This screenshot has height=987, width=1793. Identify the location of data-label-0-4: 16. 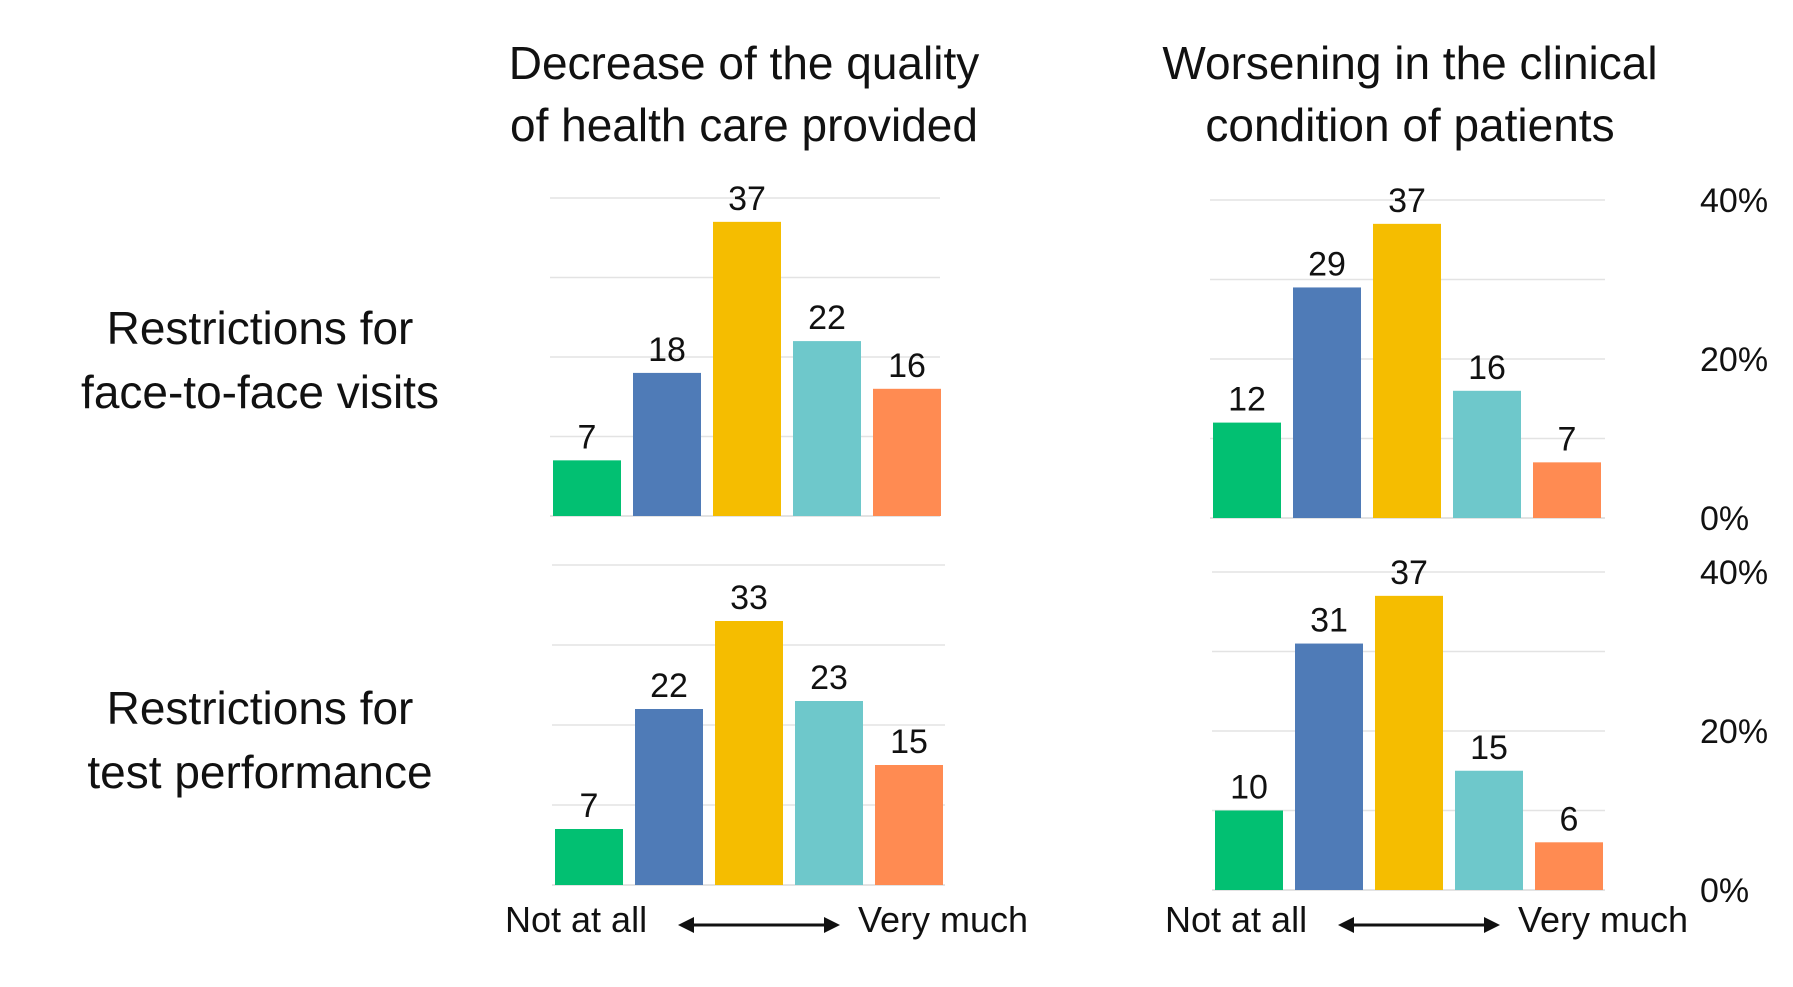
(907, 366).